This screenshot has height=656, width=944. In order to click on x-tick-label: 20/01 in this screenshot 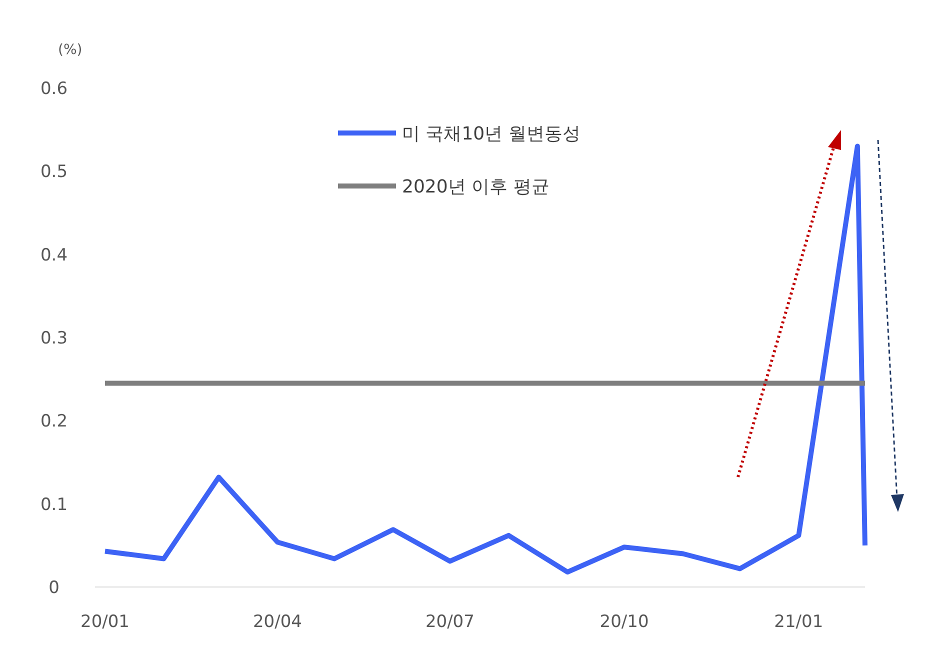, I will do `click(105, 622)`.